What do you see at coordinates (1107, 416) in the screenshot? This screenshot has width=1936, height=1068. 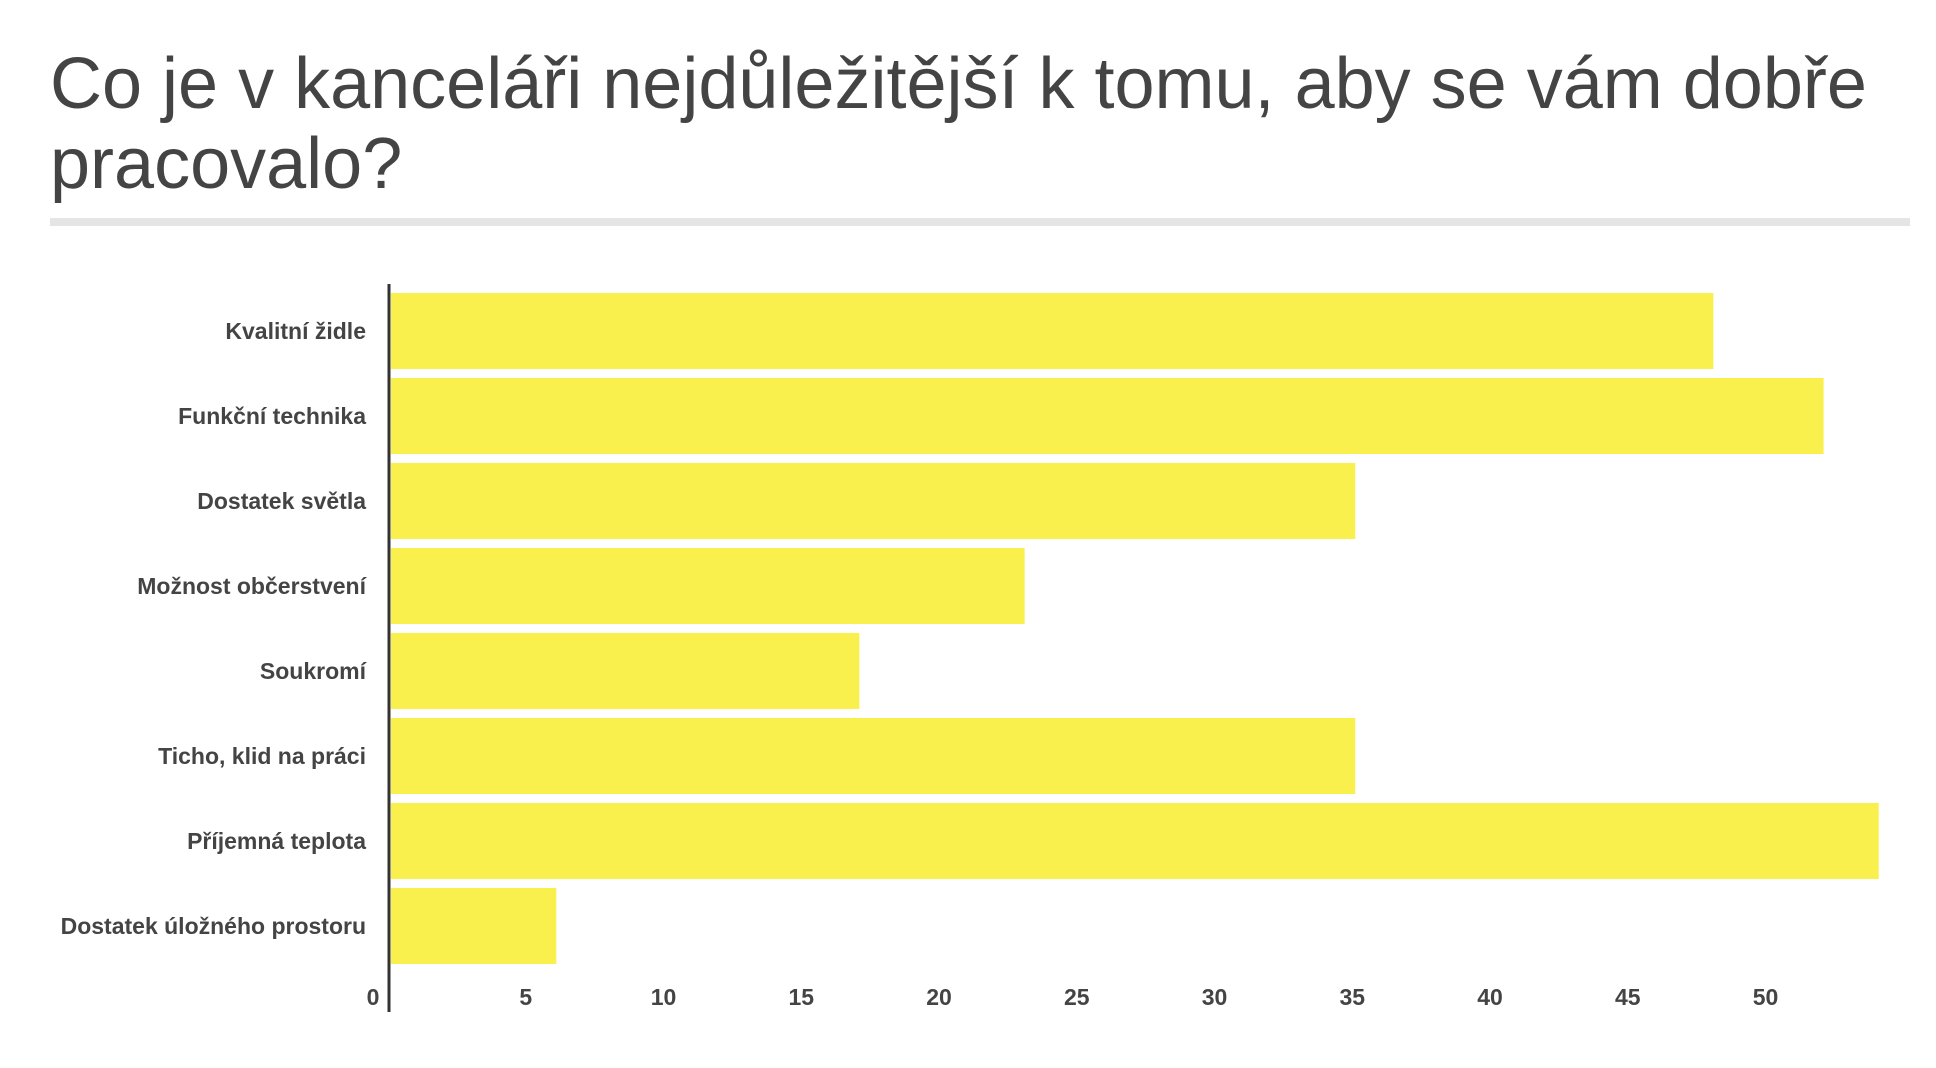 I see `bar-funkcni-technika` at bounding box center [1107, 416].